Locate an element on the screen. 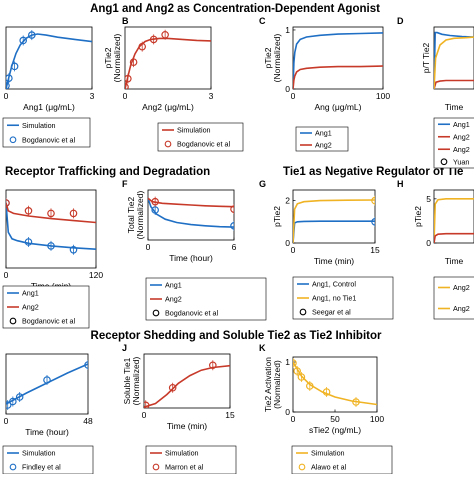 This screenshot has height=479, width=474. legend: Simulation Alawo et al is located at coordinates (342, 460).